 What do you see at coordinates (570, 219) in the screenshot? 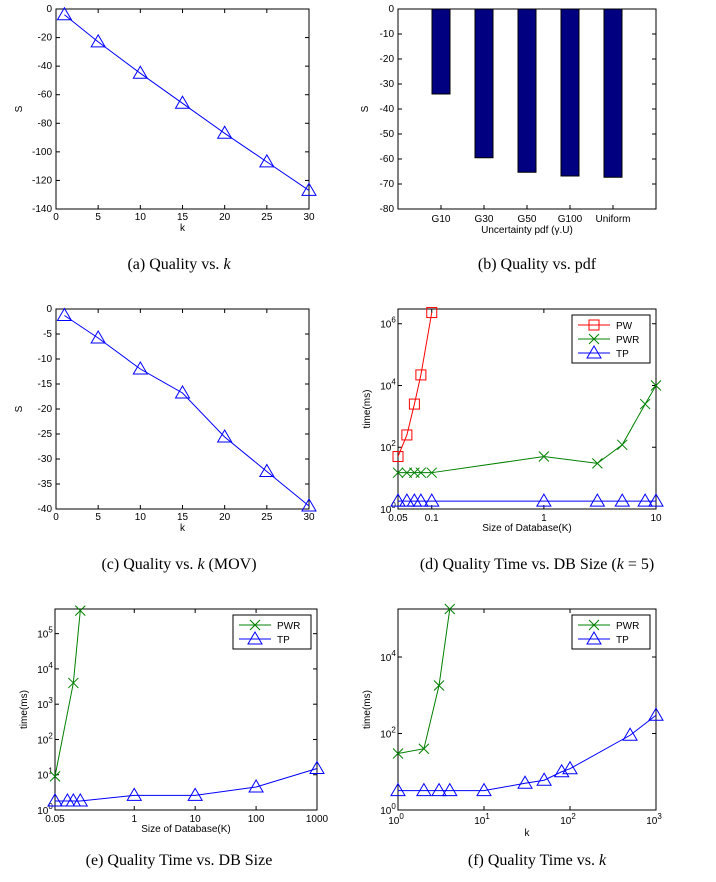
I see `x-tick-label: G100` at bounding box center [570, 219].